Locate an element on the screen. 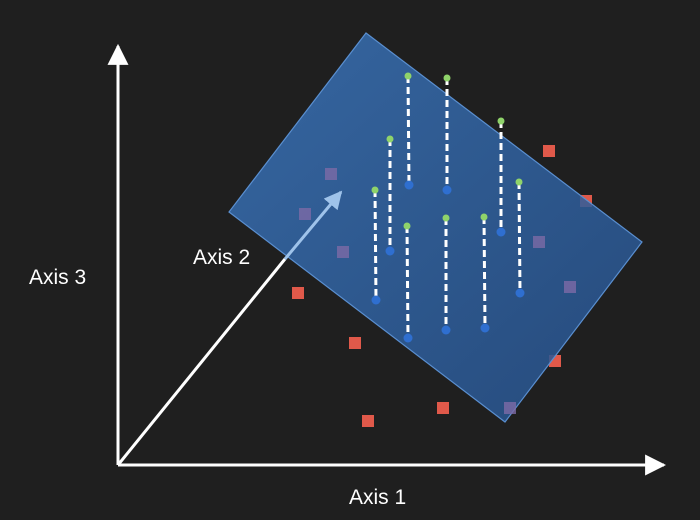 Image resolution: width=700 pixels, height=520 pixels. projections is located at coordinates (448, 207).